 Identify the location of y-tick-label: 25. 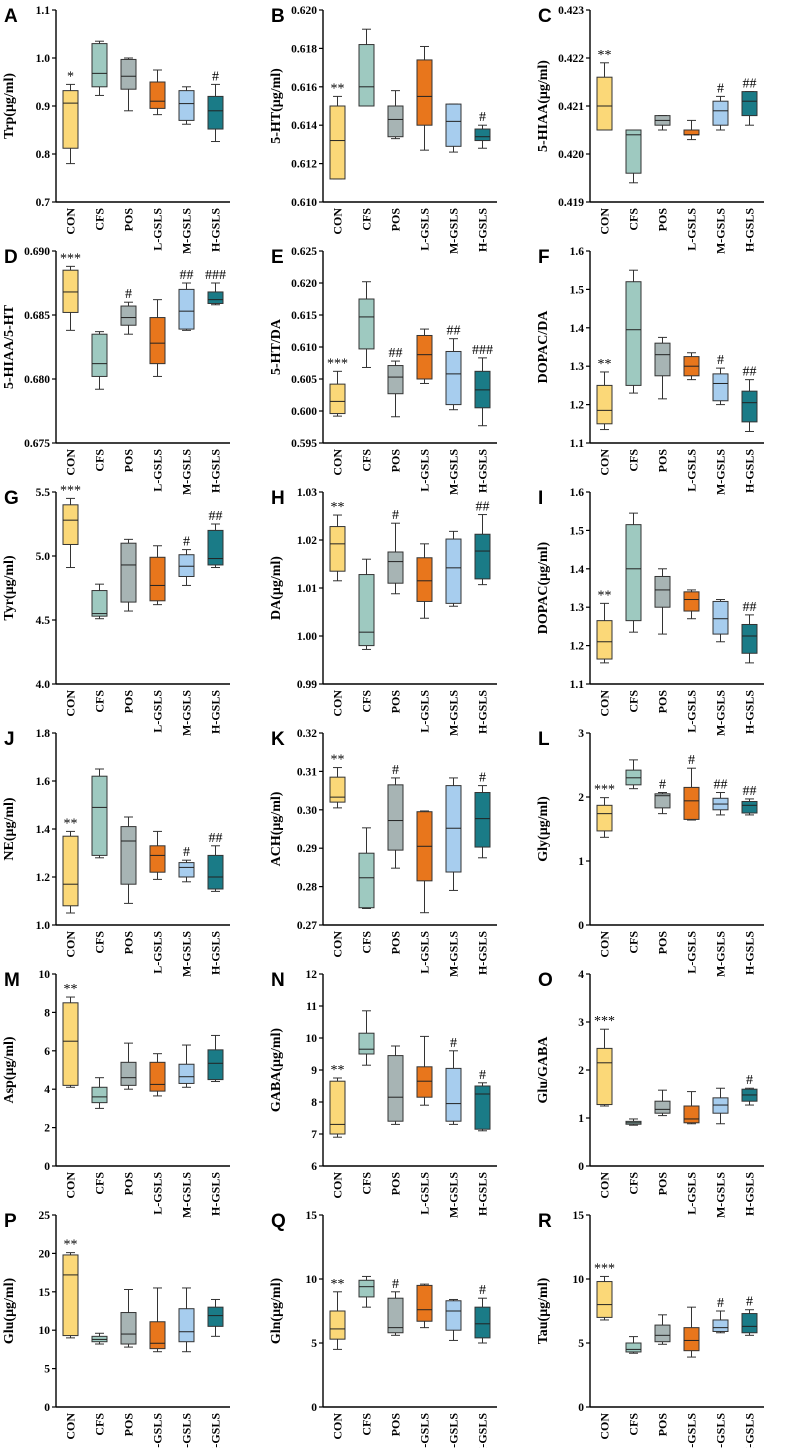
(45, 1216).